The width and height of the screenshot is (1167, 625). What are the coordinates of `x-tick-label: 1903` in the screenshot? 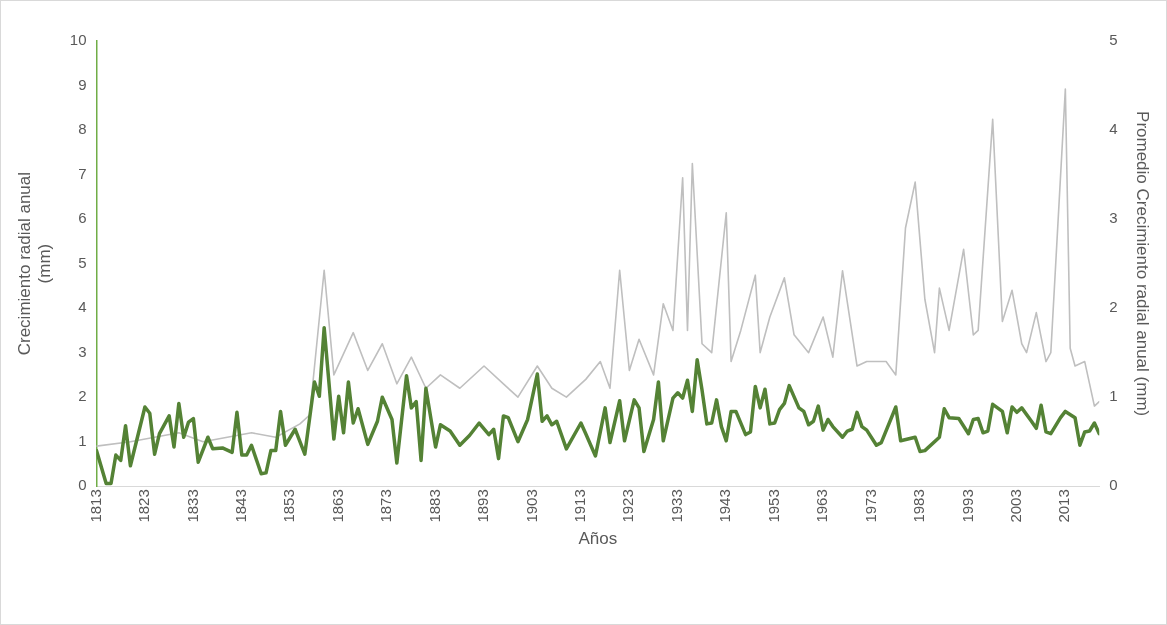 It's located at (531, 506).